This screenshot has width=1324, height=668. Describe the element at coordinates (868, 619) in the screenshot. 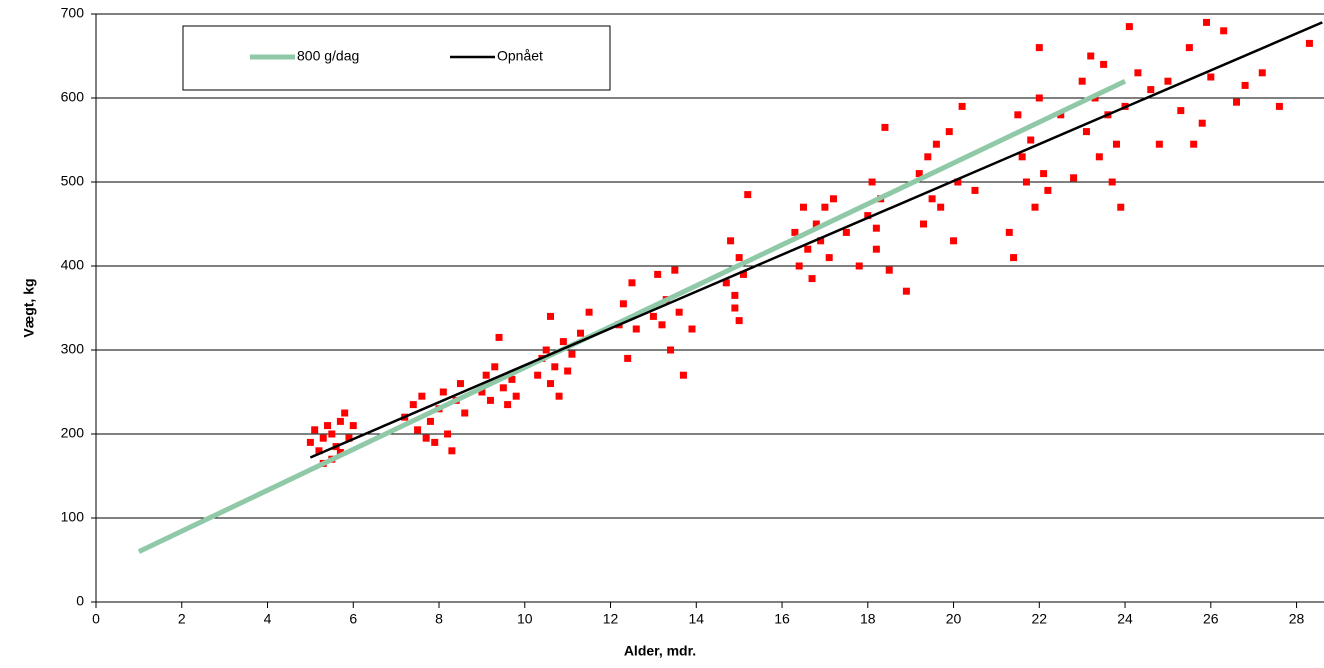

I see `x-tick-label: 18` at that location.